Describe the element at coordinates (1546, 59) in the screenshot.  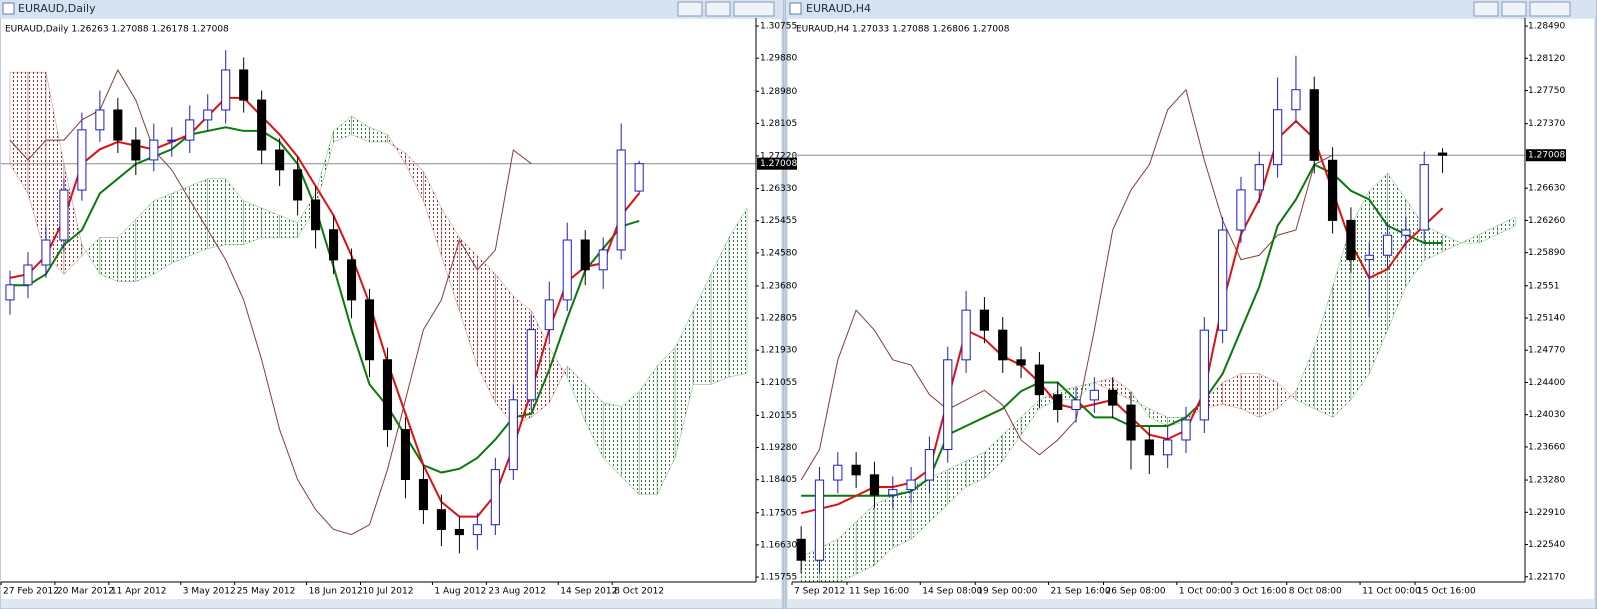
I see `y-tick-label: 1.28120` at that location.